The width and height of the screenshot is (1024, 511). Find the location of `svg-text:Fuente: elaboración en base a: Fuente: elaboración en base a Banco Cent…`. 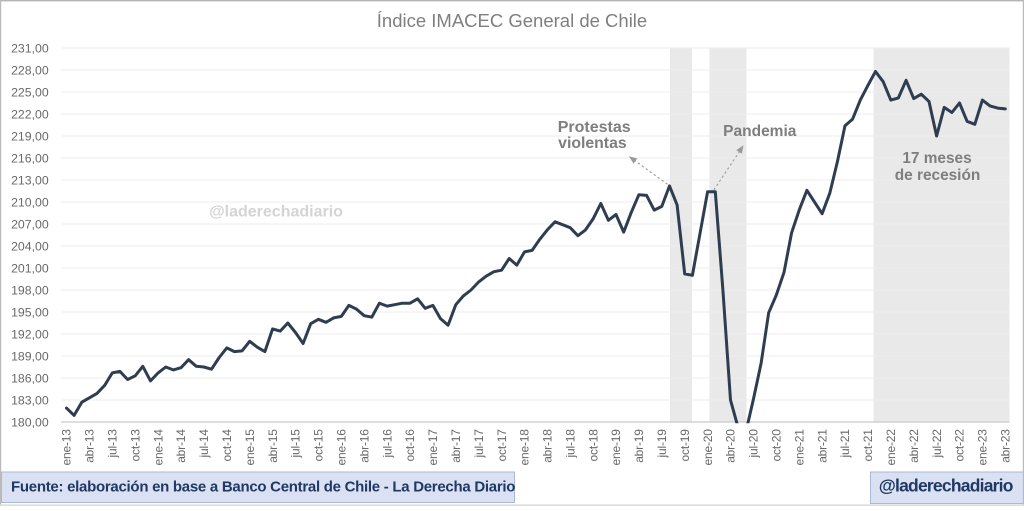

svg-text:Fuente: elaboración en base a: Fuente: elaboración en base a Banco Cent… is located at coordinates (263, 486).